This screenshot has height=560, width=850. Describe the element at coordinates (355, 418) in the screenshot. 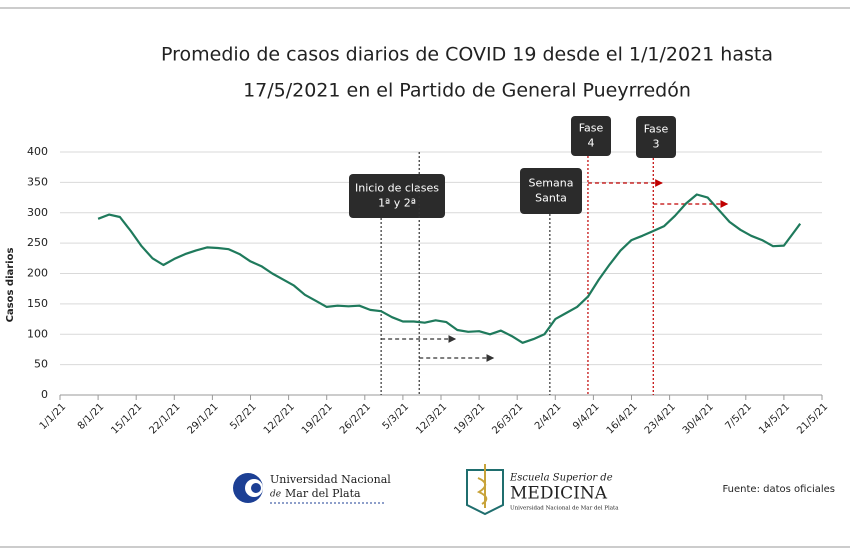

I see `x-tick-label: 26/2/21` at that location.